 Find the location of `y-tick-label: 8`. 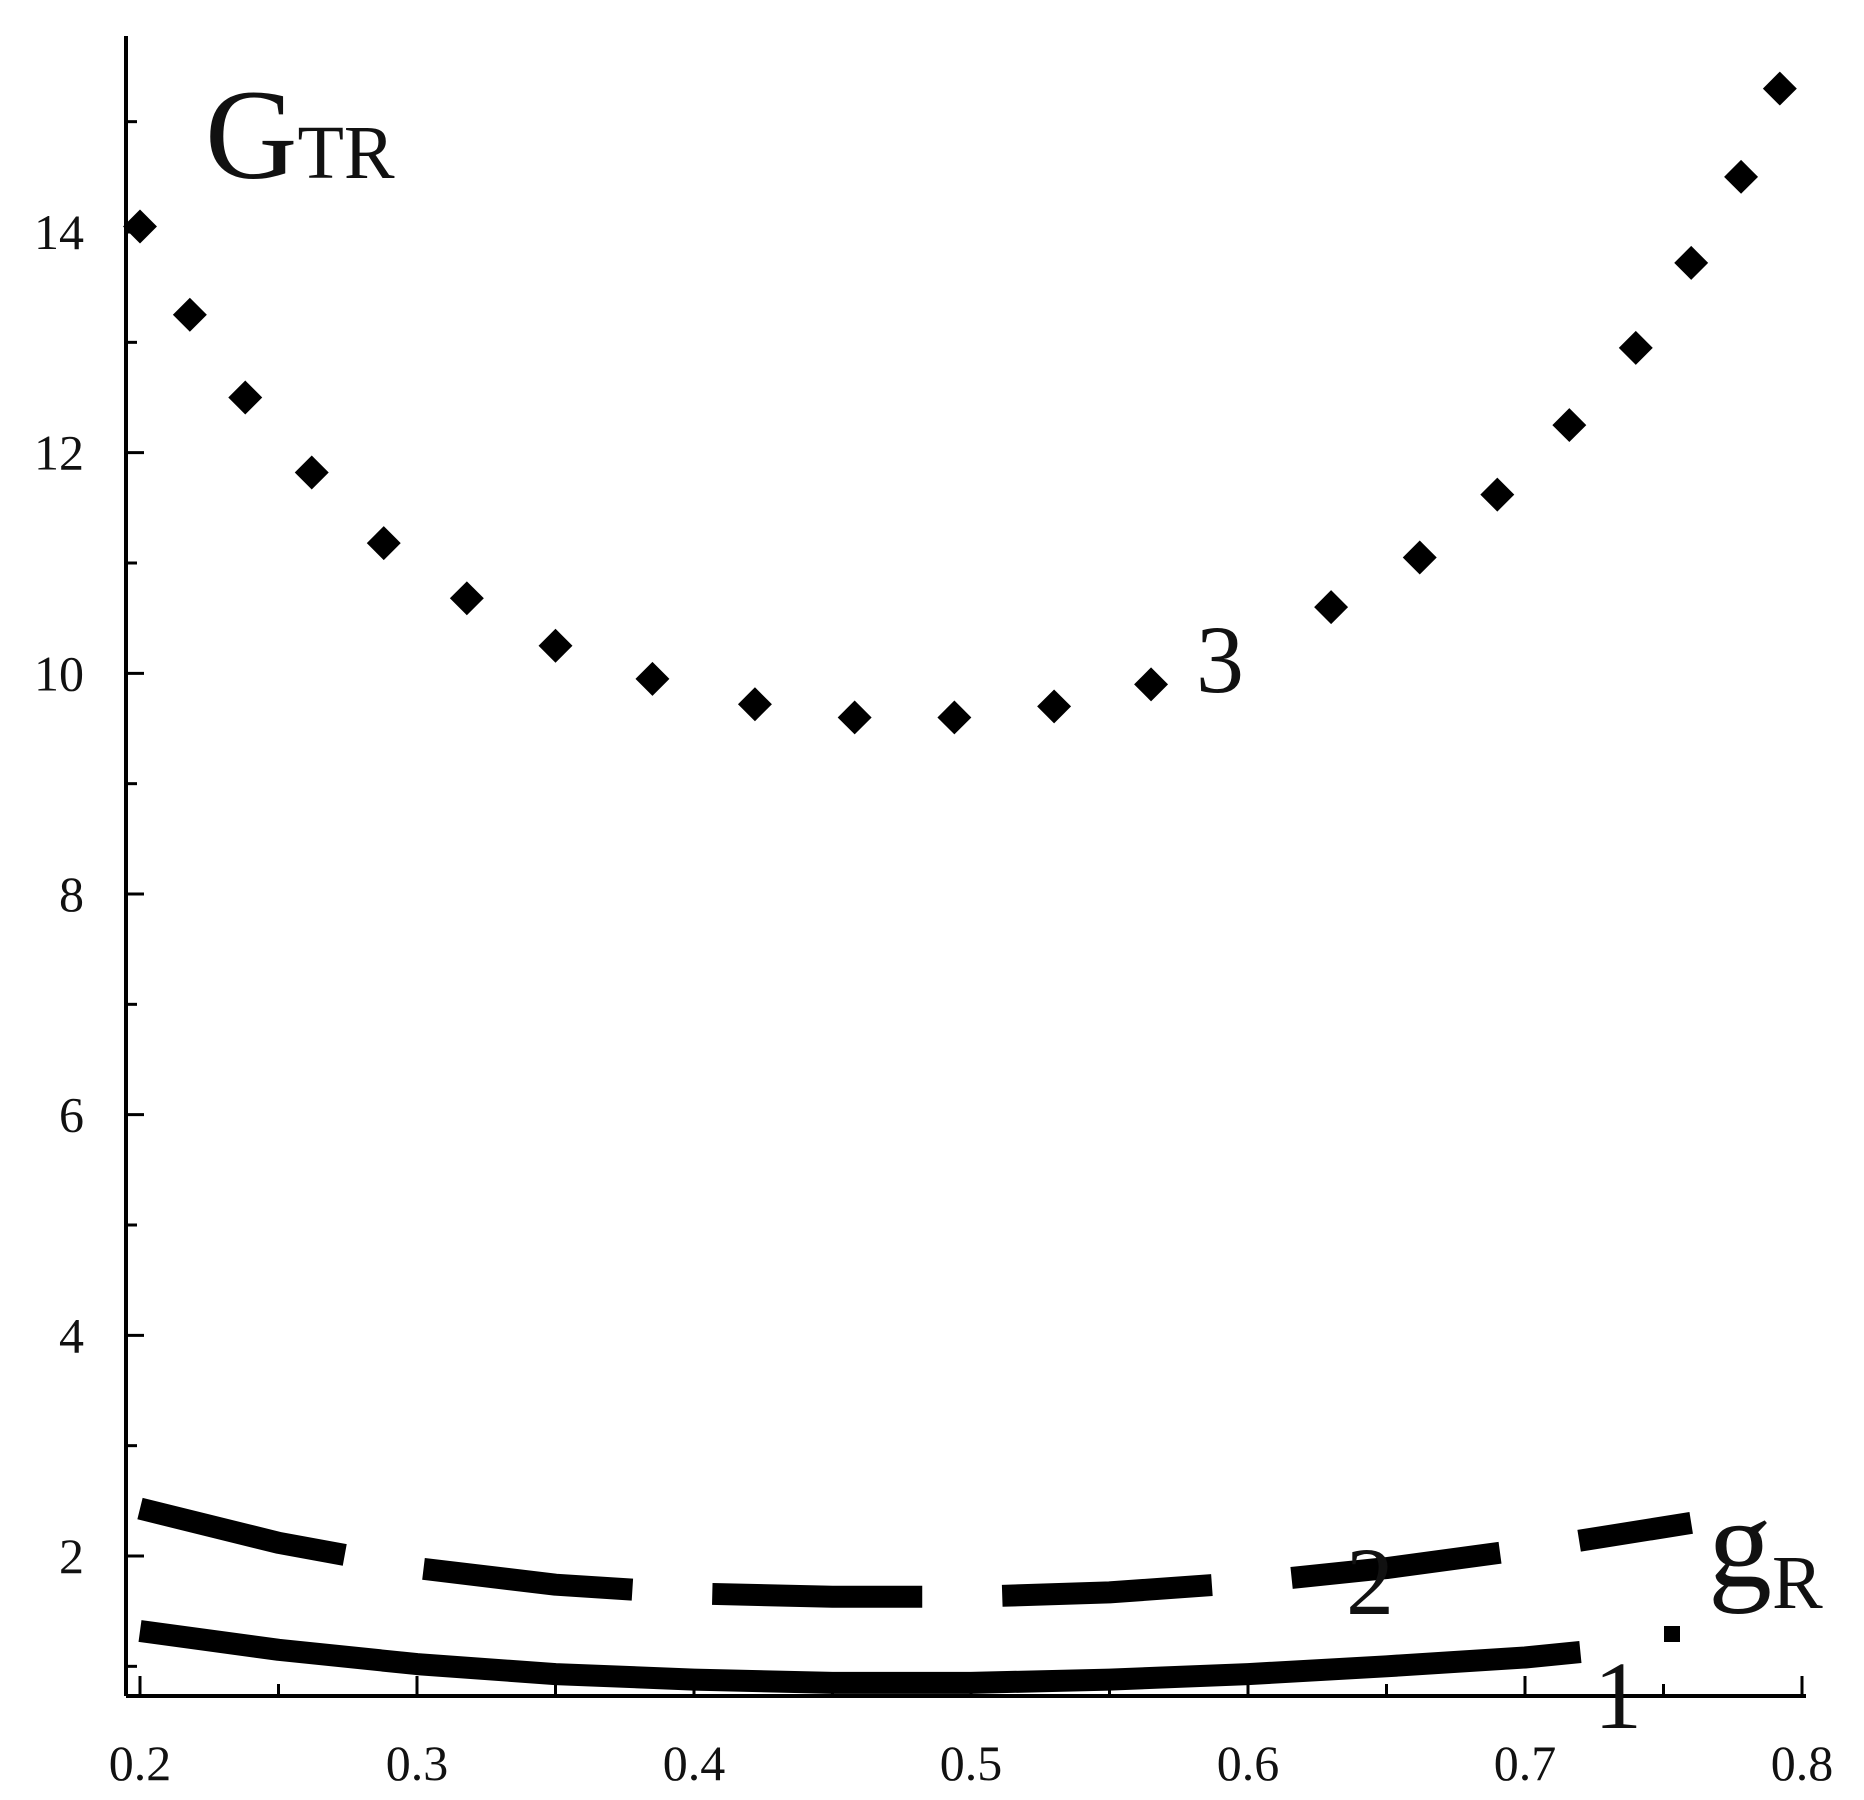

y-tick-label: 8 is located at coordinates (71, 894).